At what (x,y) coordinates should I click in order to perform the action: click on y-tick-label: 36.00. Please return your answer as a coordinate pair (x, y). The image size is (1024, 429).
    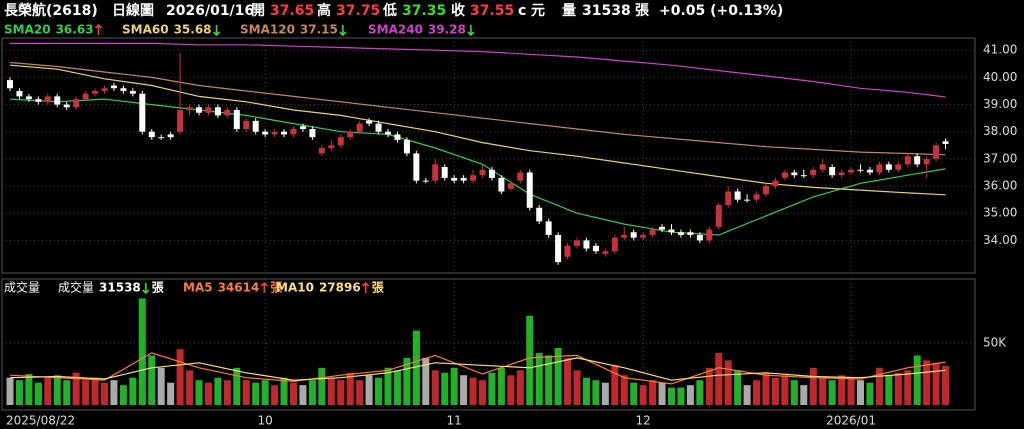
    Looking at the image, I should click on (1000, 186).